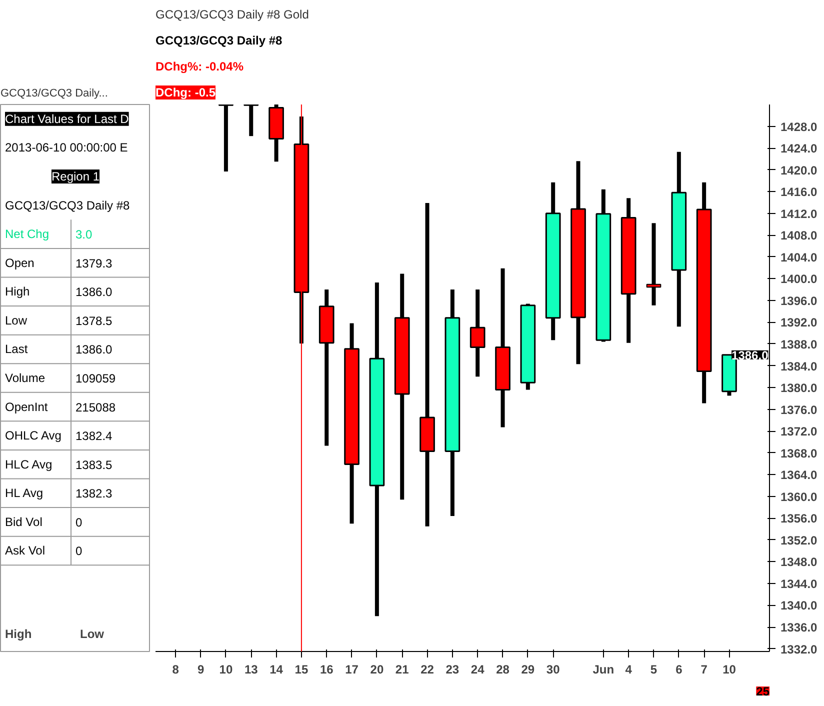 The width and height of the screenshot is (824, 706). I want to click on x-tick-label: 13, so click(251, 669).